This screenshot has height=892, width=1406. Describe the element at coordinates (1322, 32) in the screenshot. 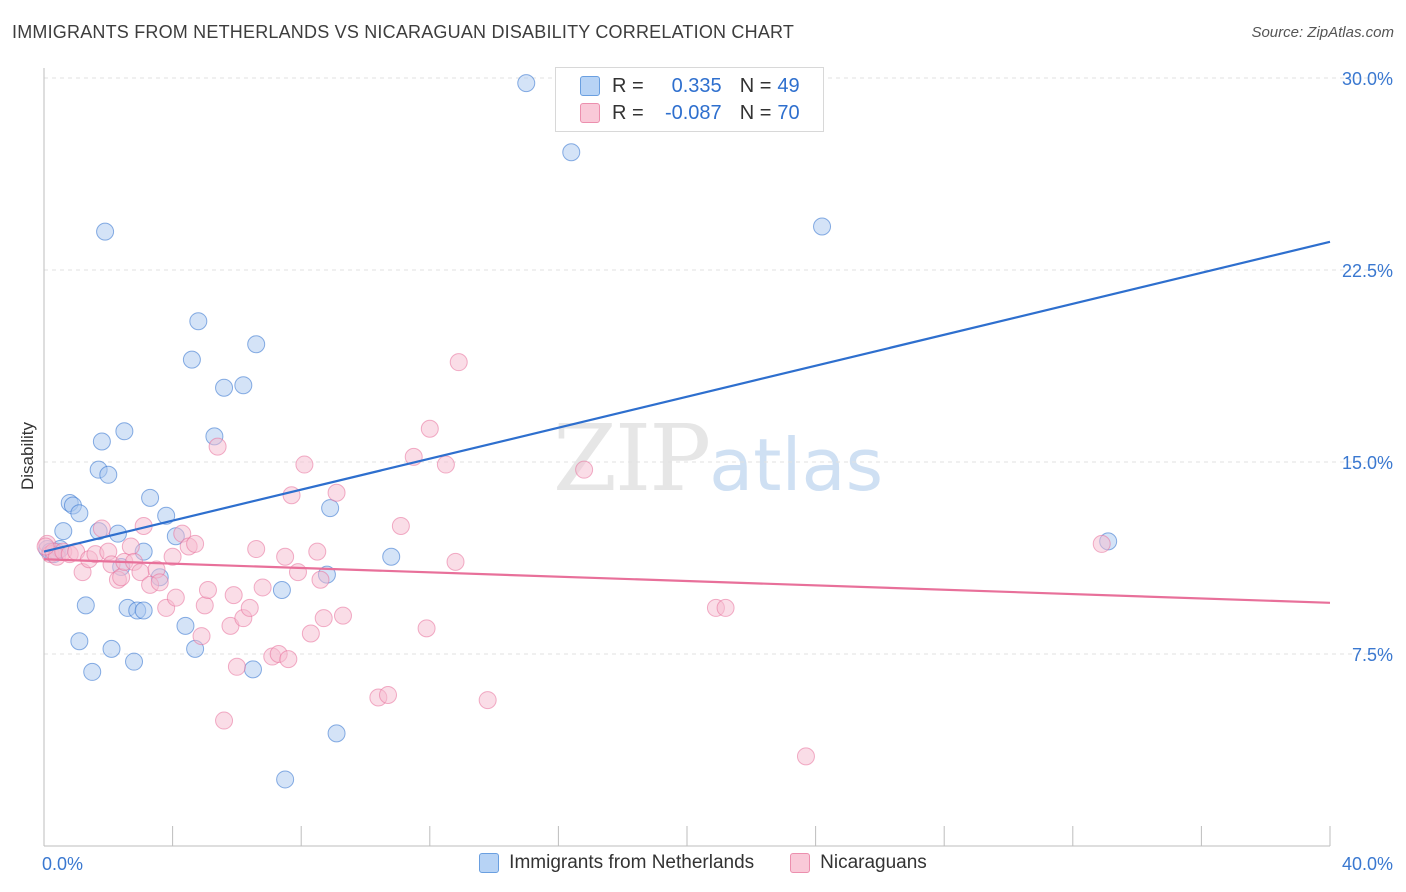

I see `source-label: Source: ZipAtlas.com` at that location.